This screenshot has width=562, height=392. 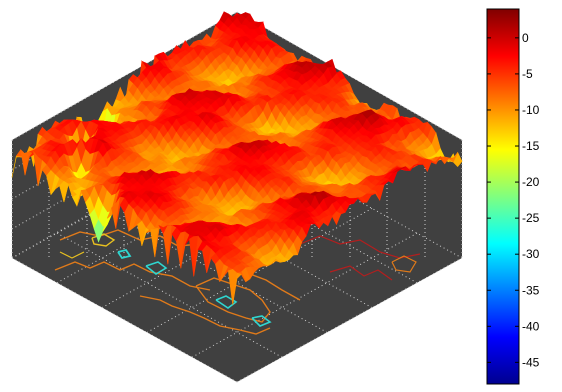 What do you see at coordinates (531, 182) in the screenshot?
I see `colorbar-tick-label: -20` at bounding box center [531, 182].